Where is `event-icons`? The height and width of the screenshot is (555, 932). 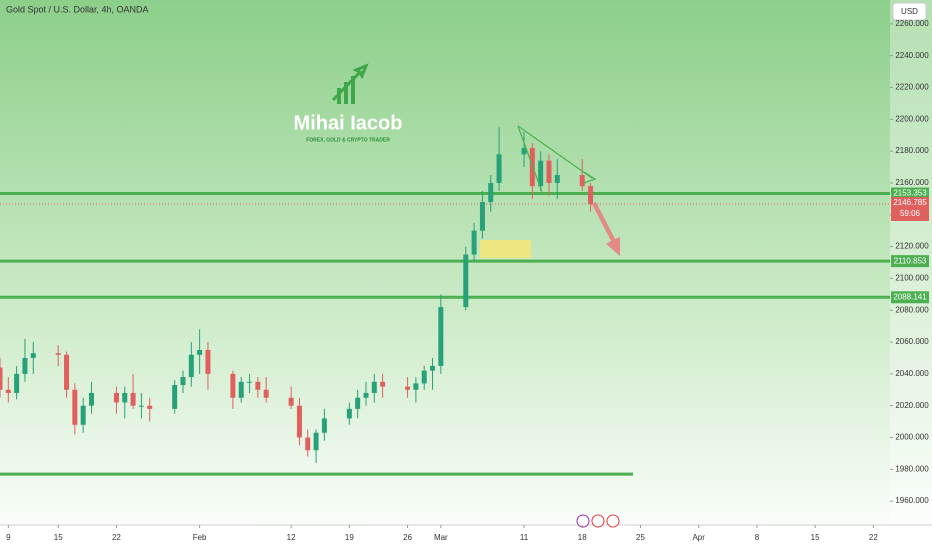
event-icons is located at coordinates (598, 521).